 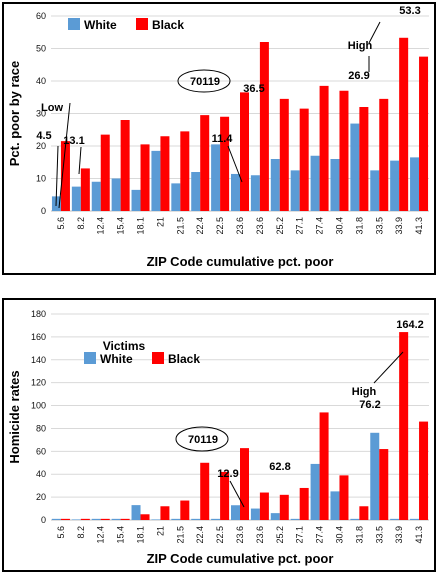 What do you see at coordinates (176, 197) in the screenshot?
I see `bar-white-21.5` at bounding box center [176, 197].